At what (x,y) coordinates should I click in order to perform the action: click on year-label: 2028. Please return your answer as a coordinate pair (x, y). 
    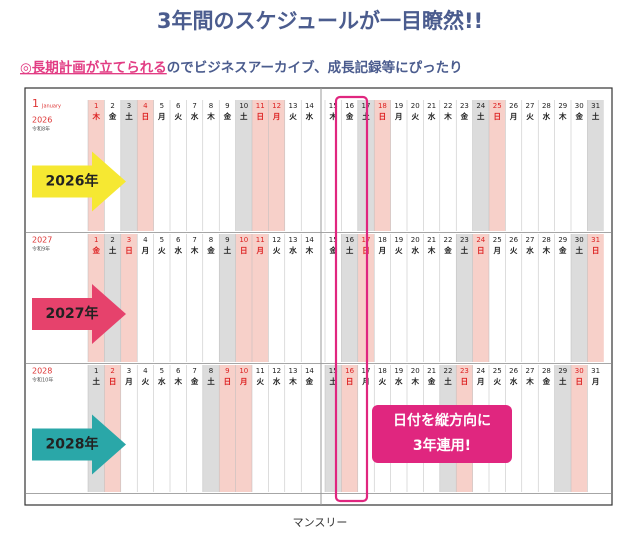
    Looking at the image, I should click on (42, 371).